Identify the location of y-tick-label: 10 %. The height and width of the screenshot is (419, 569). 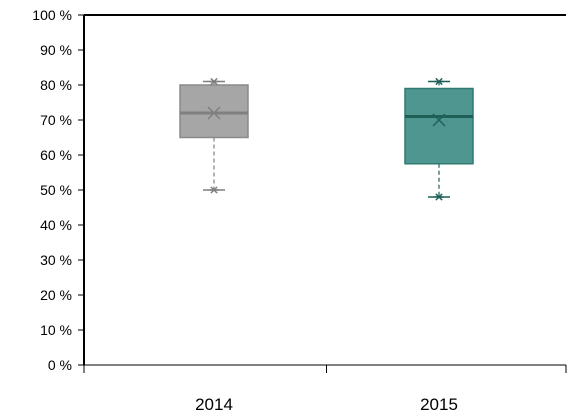
(56, 330).